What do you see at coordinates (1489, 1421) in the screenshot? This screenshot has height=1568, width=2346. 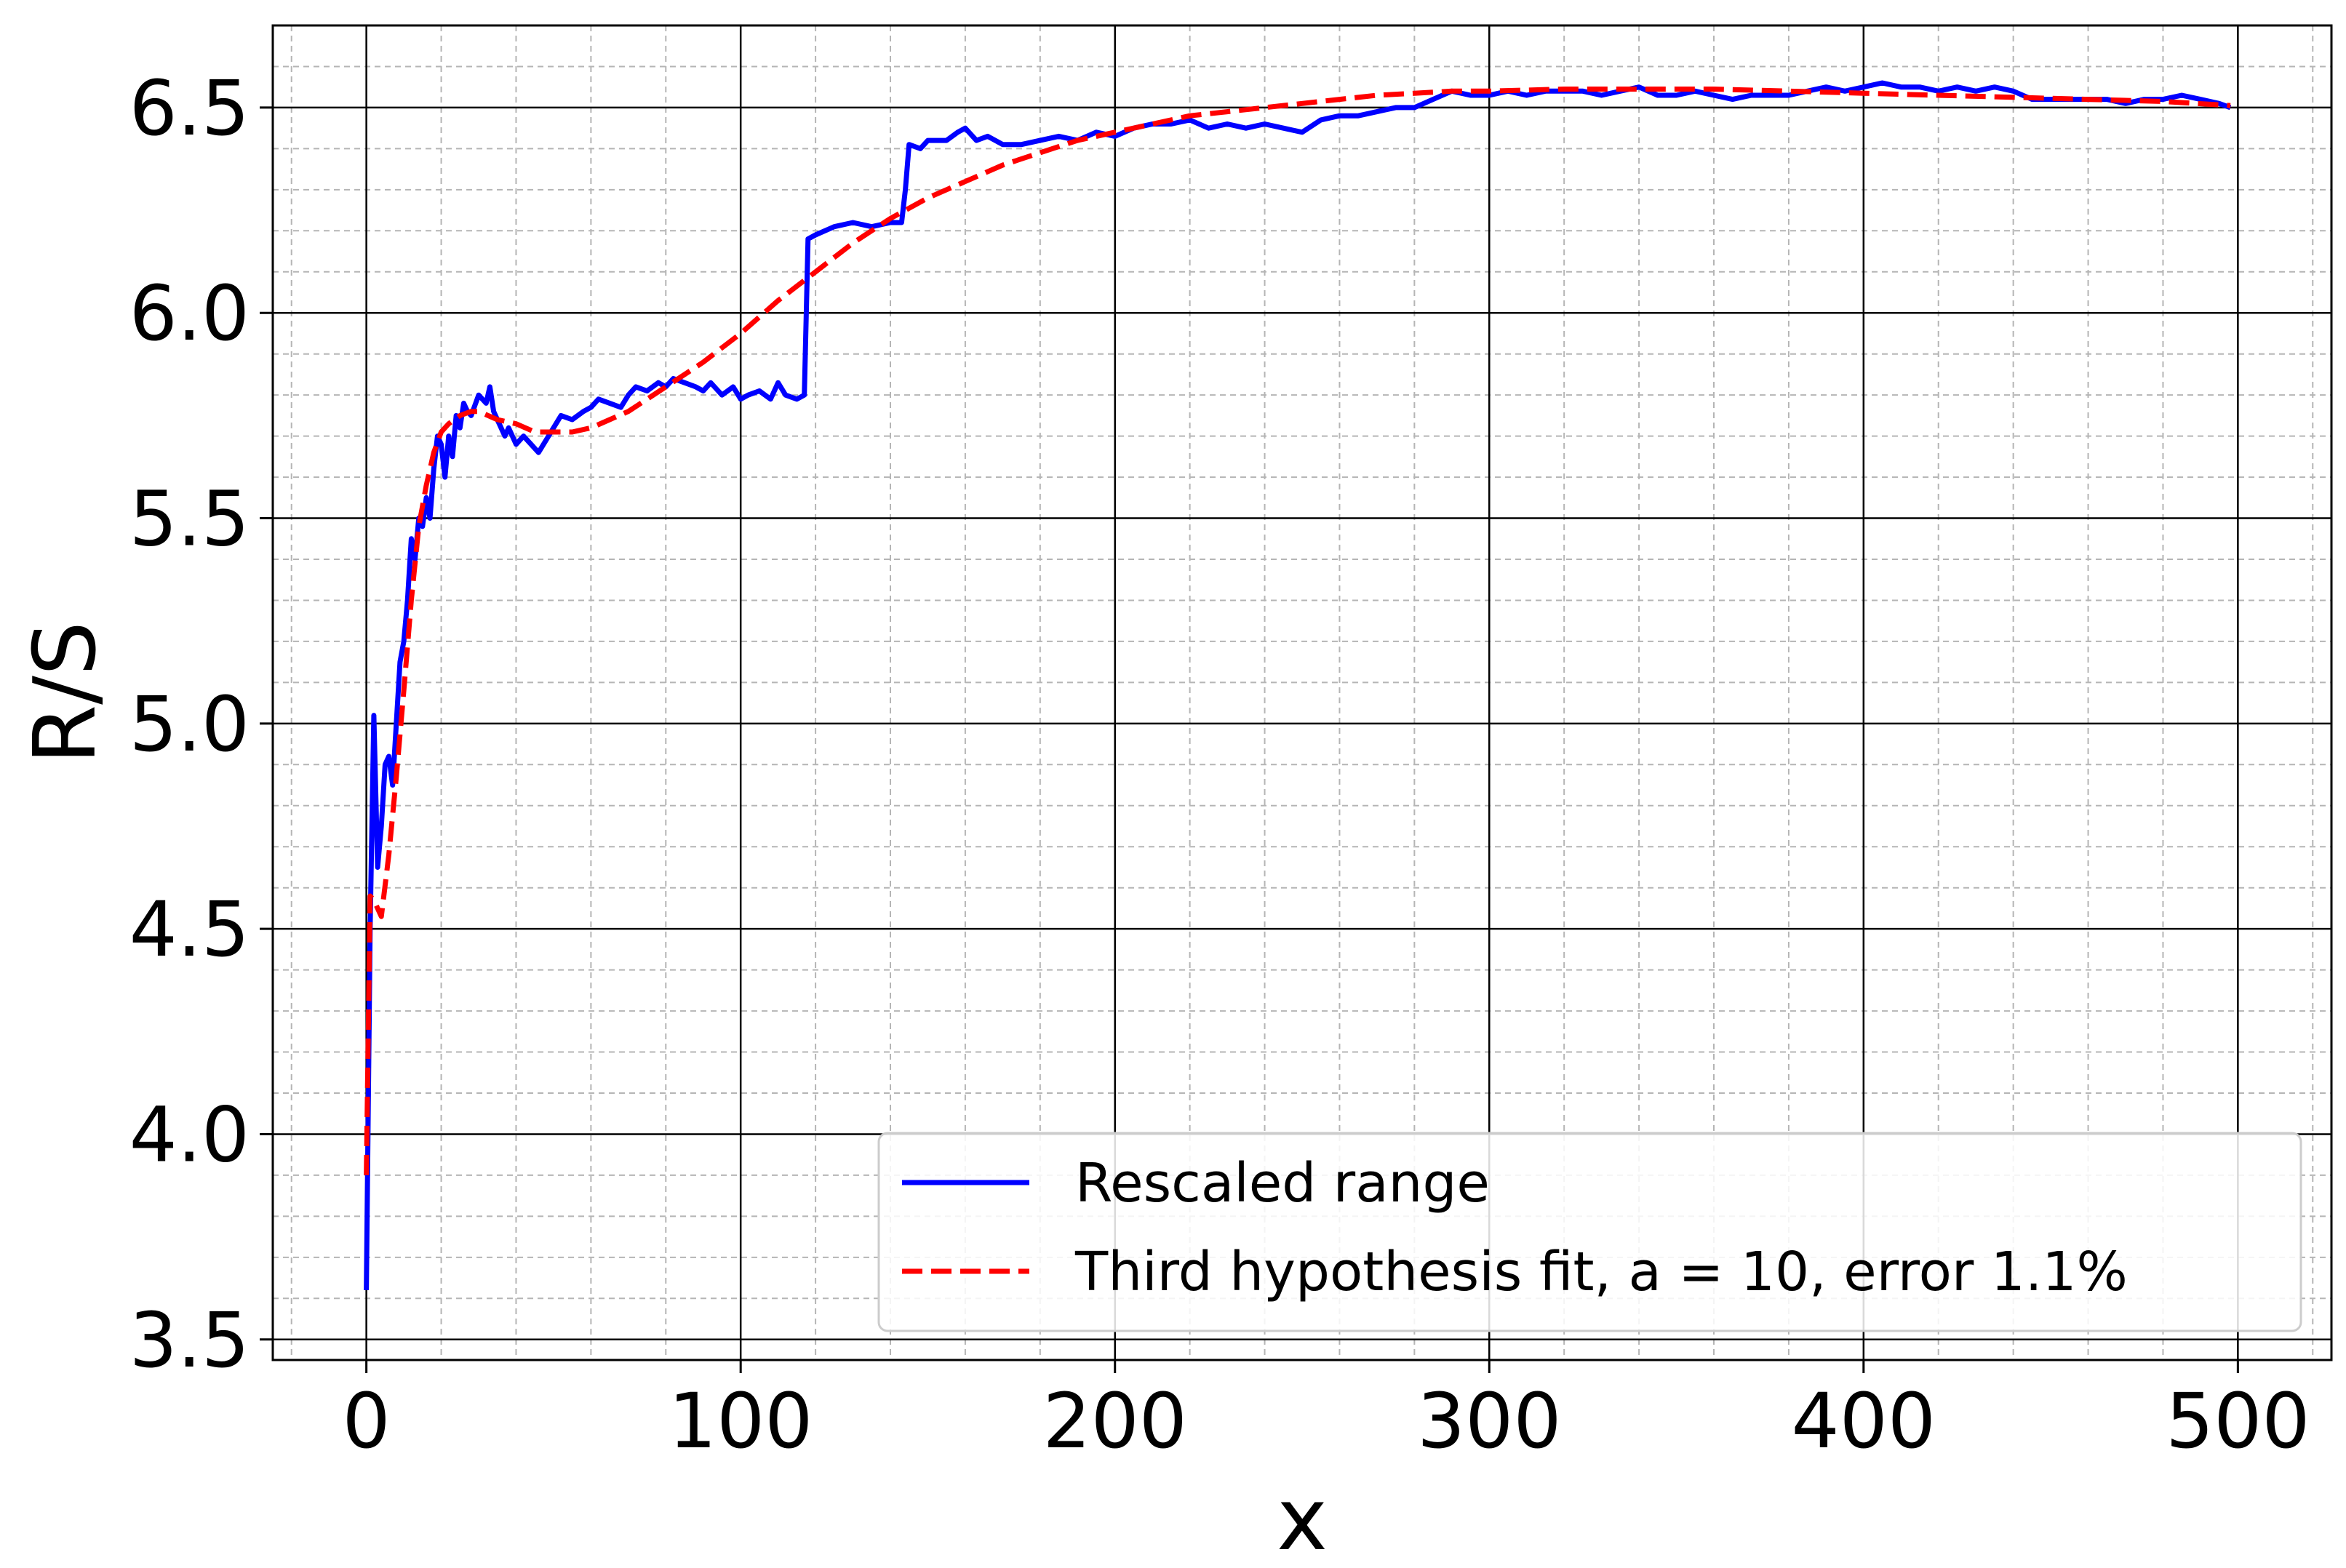 I see `x-tick-label: 300` at bounding box center [1489, 1421].